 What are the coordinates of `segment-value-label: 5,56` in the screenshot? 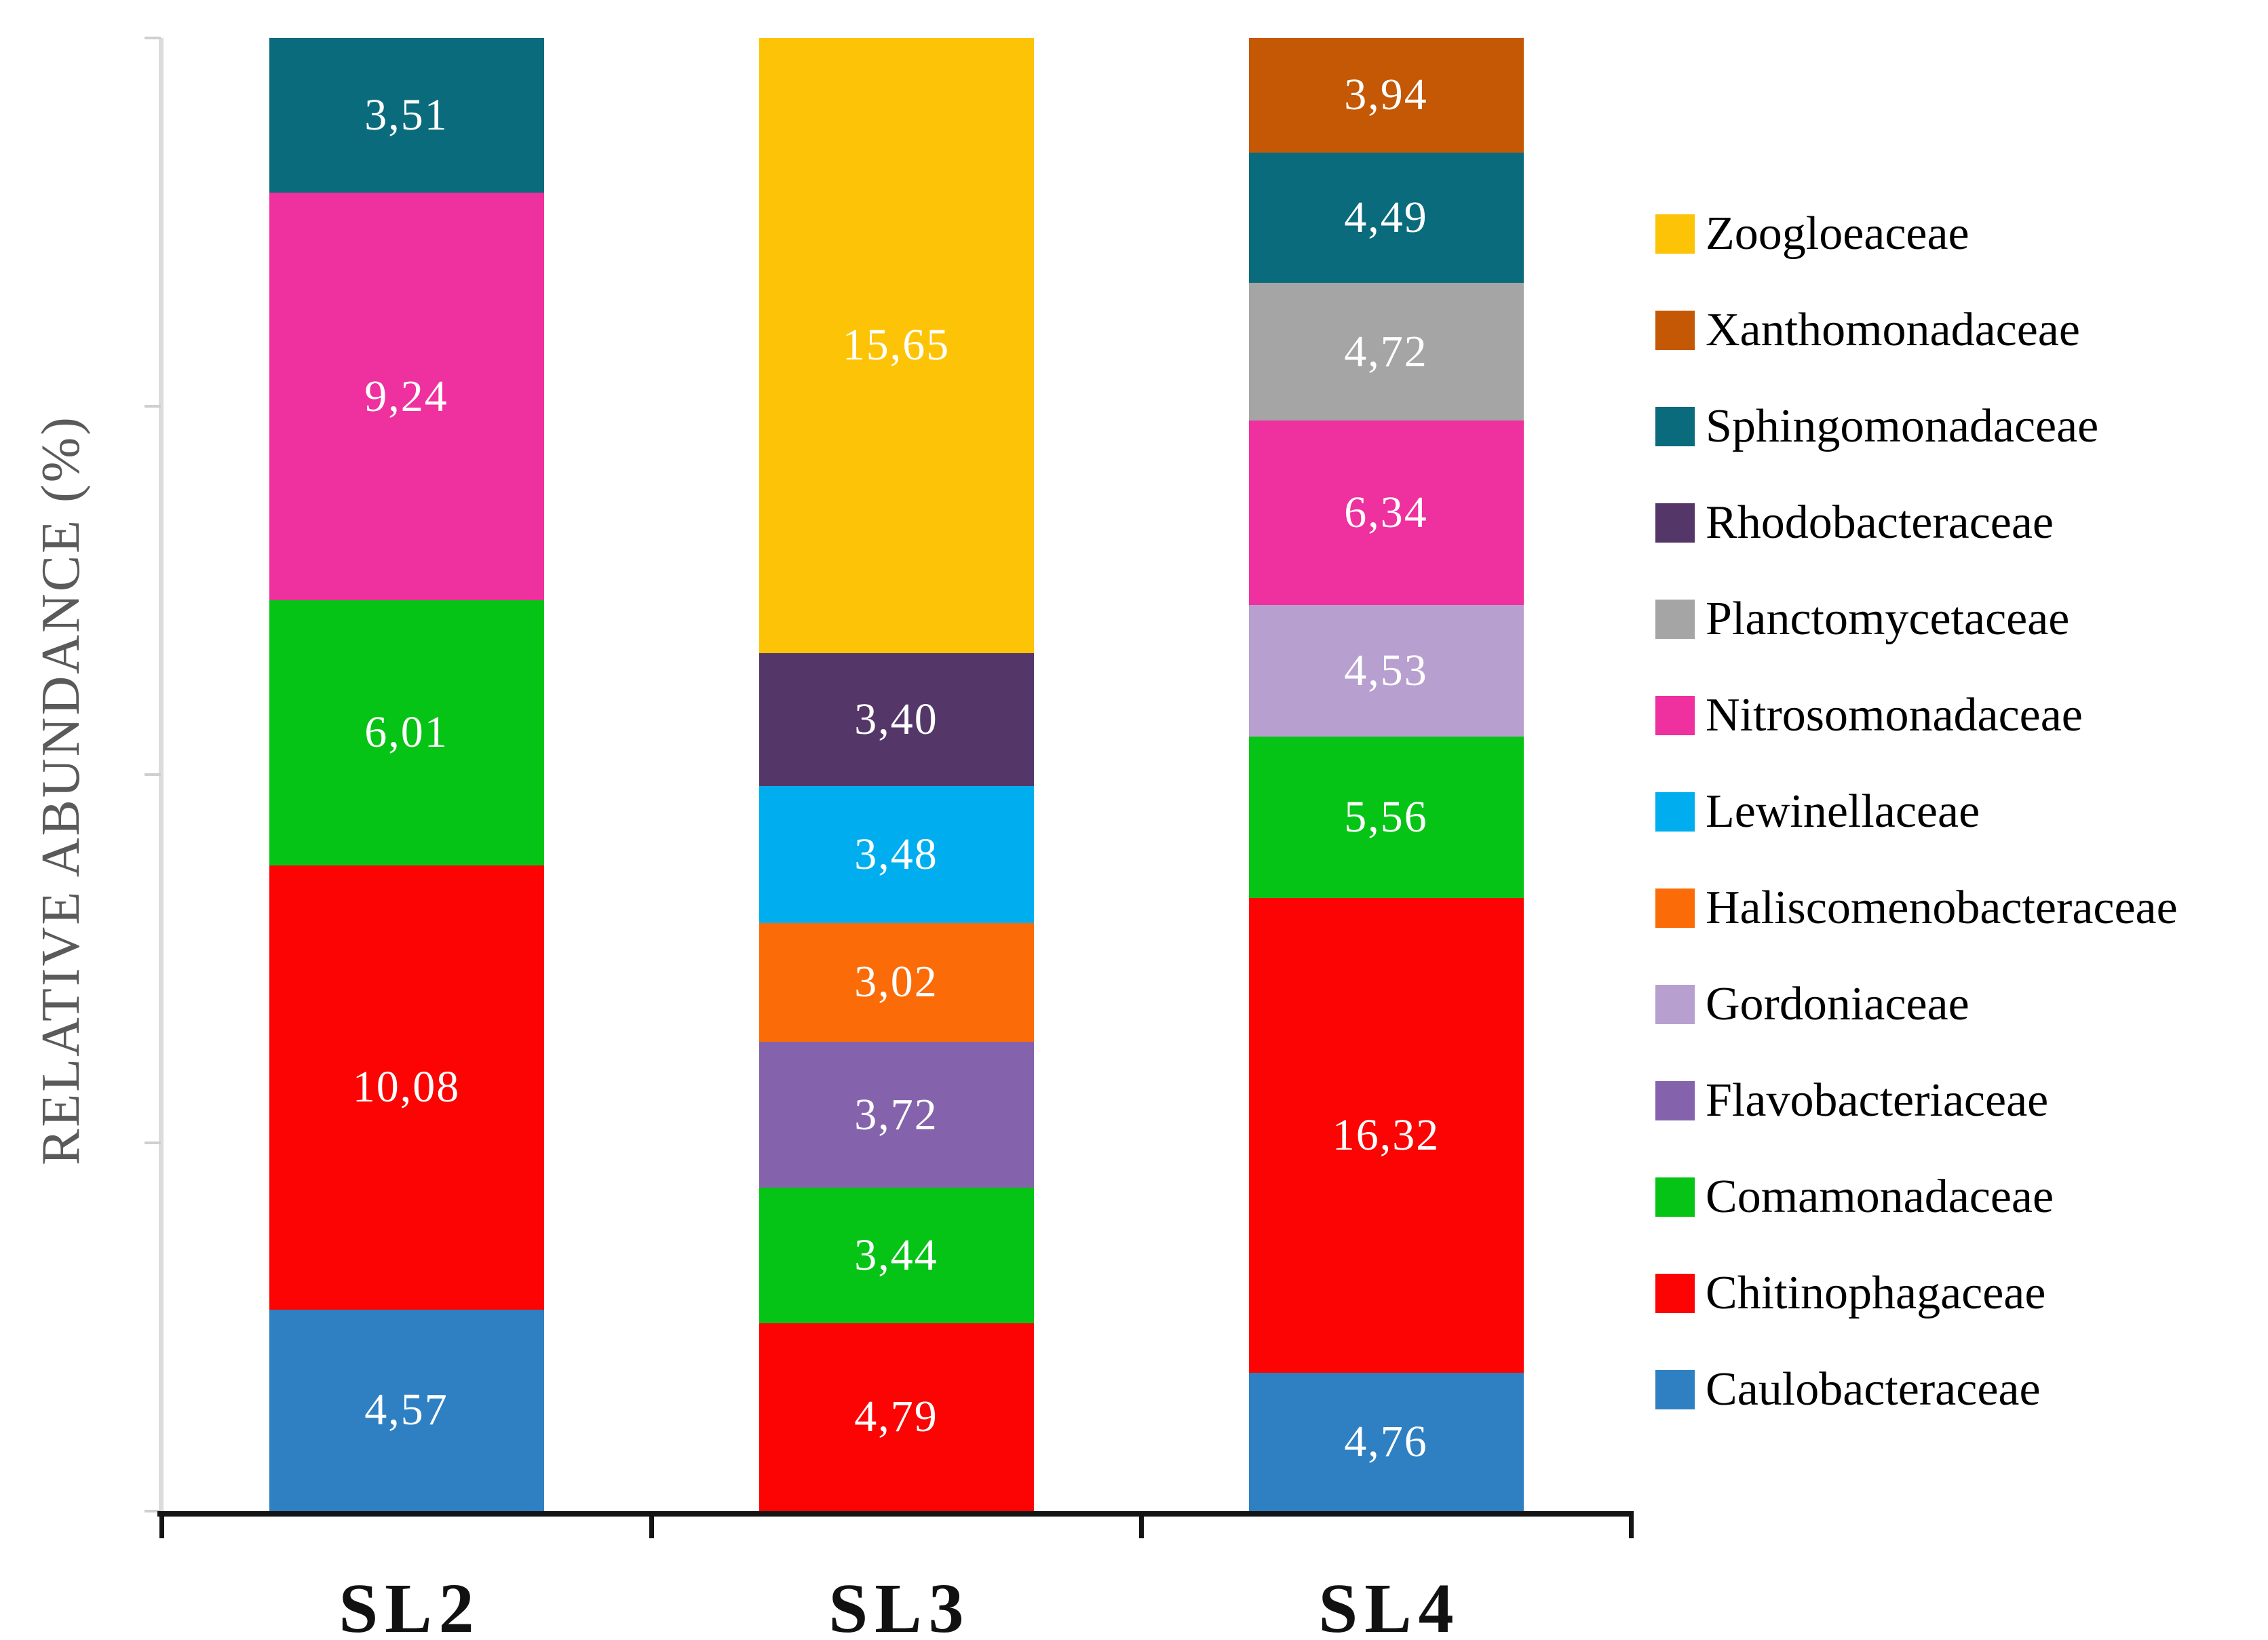 It's located at (1386, 817).